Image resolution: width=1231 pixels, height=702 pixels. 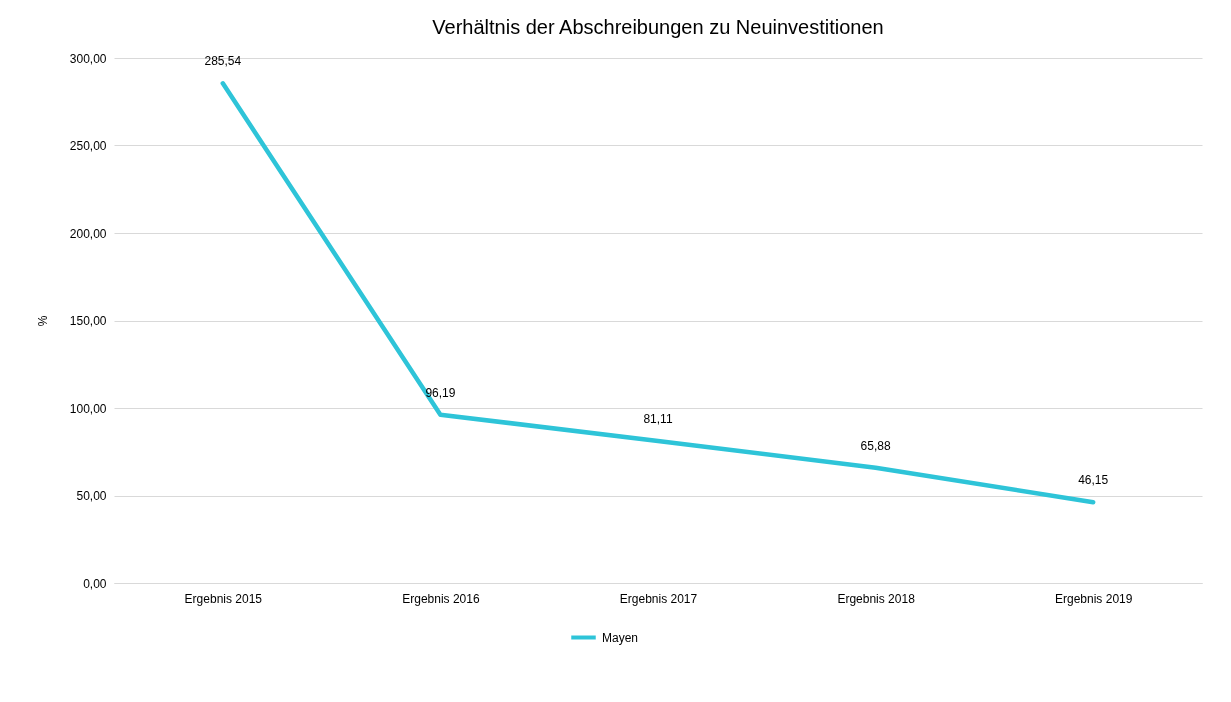 What do you see at coordinates (88, 321) in the screenshot?
I see `y-tick-label: 150,00` at bounding box center [88, 321].